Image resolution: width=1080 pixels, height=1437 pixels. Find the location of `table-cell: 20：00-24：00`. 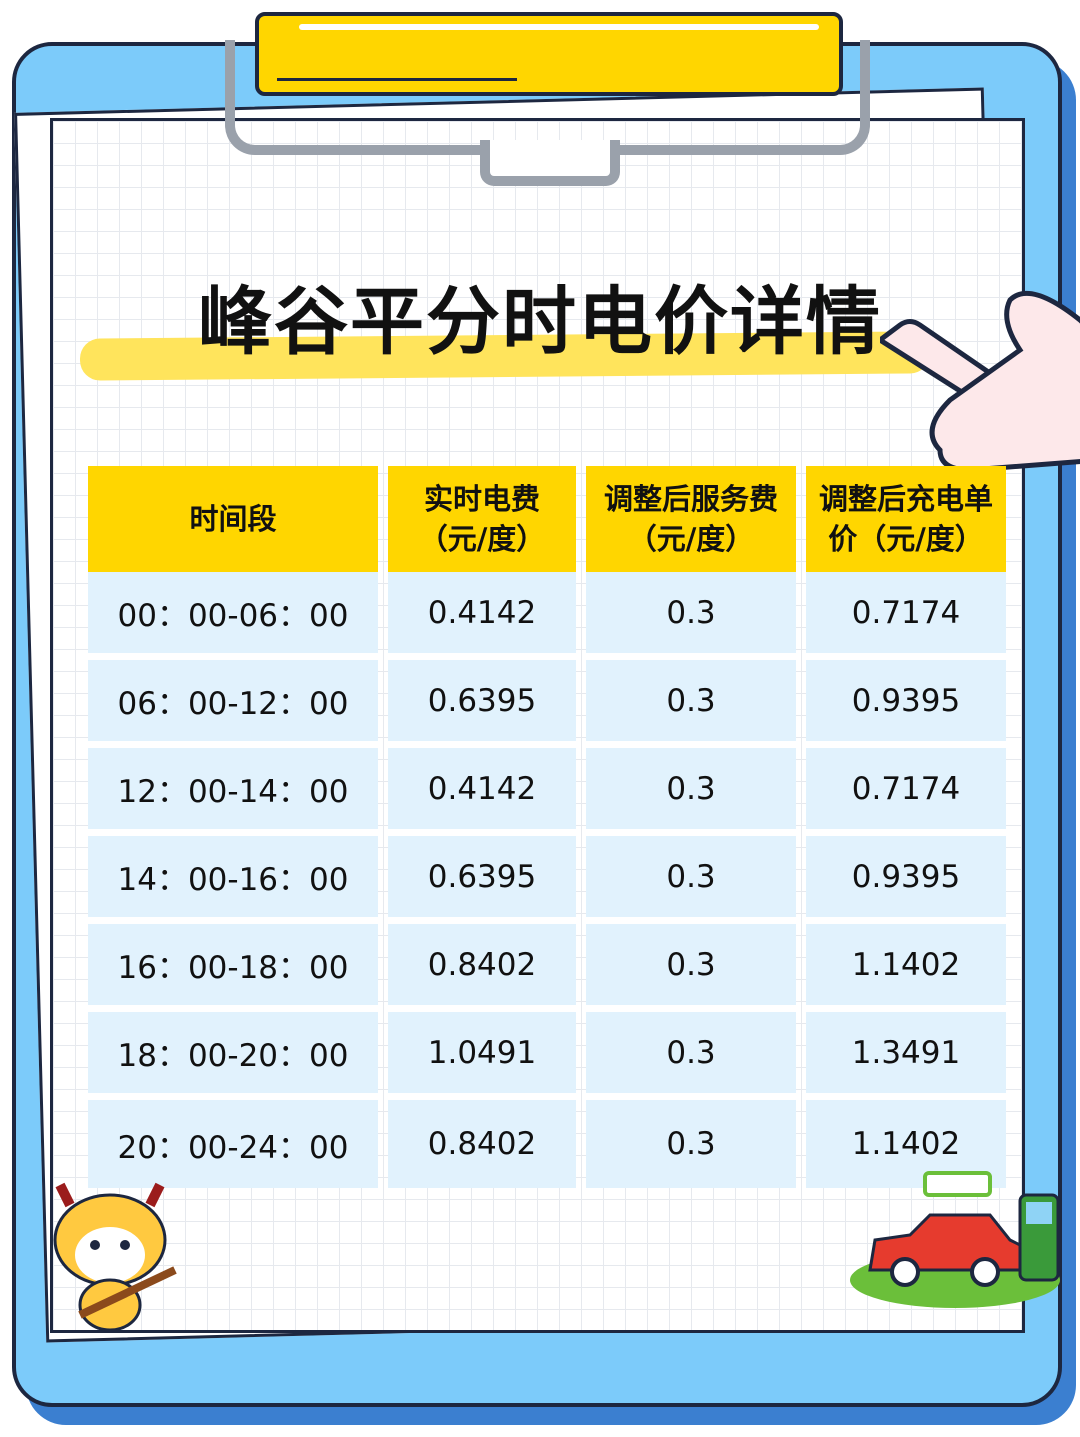

table-cell: 20：00-24：00 is located at coordinates (233, 1144).